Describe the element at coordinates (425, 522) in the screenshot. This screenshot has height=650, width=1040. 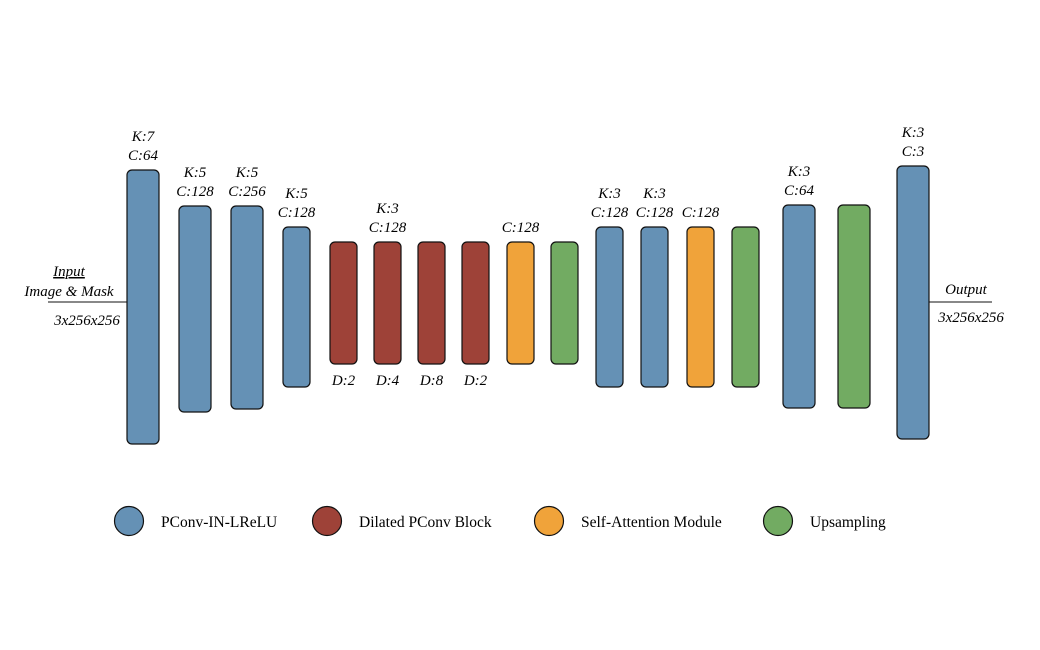
I see `legend-label-dilated: Dilated PConv Block` at that location.